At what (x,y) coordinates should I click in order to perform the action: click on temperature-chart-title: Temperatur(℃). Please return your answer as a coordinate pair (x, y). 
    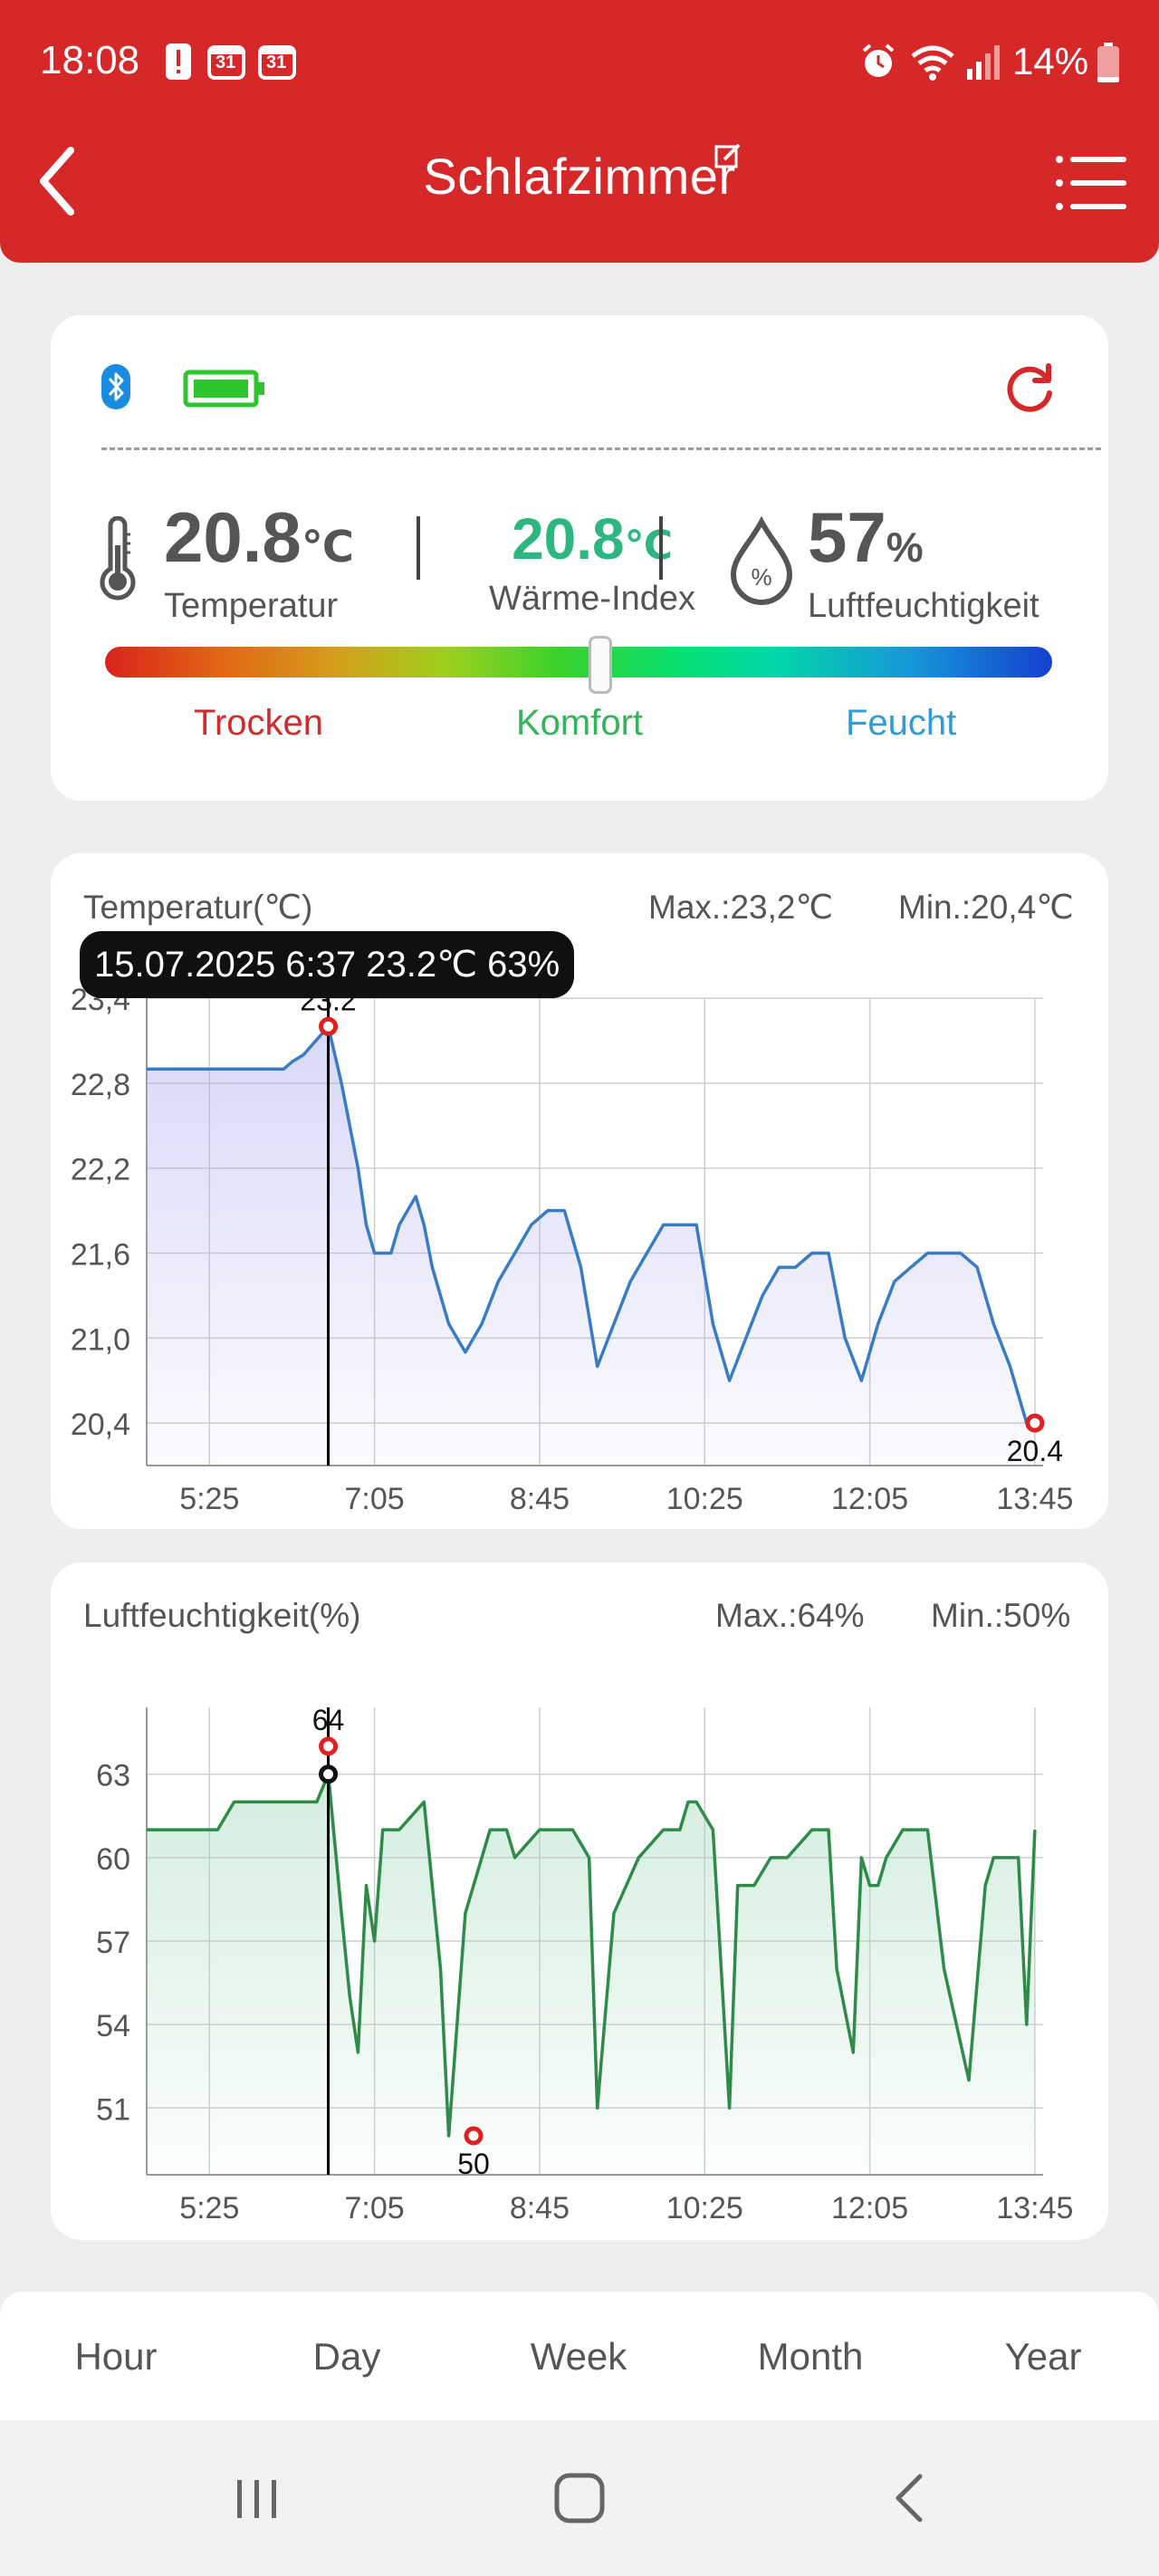
    Looking at the image, I should click on (197, 907).